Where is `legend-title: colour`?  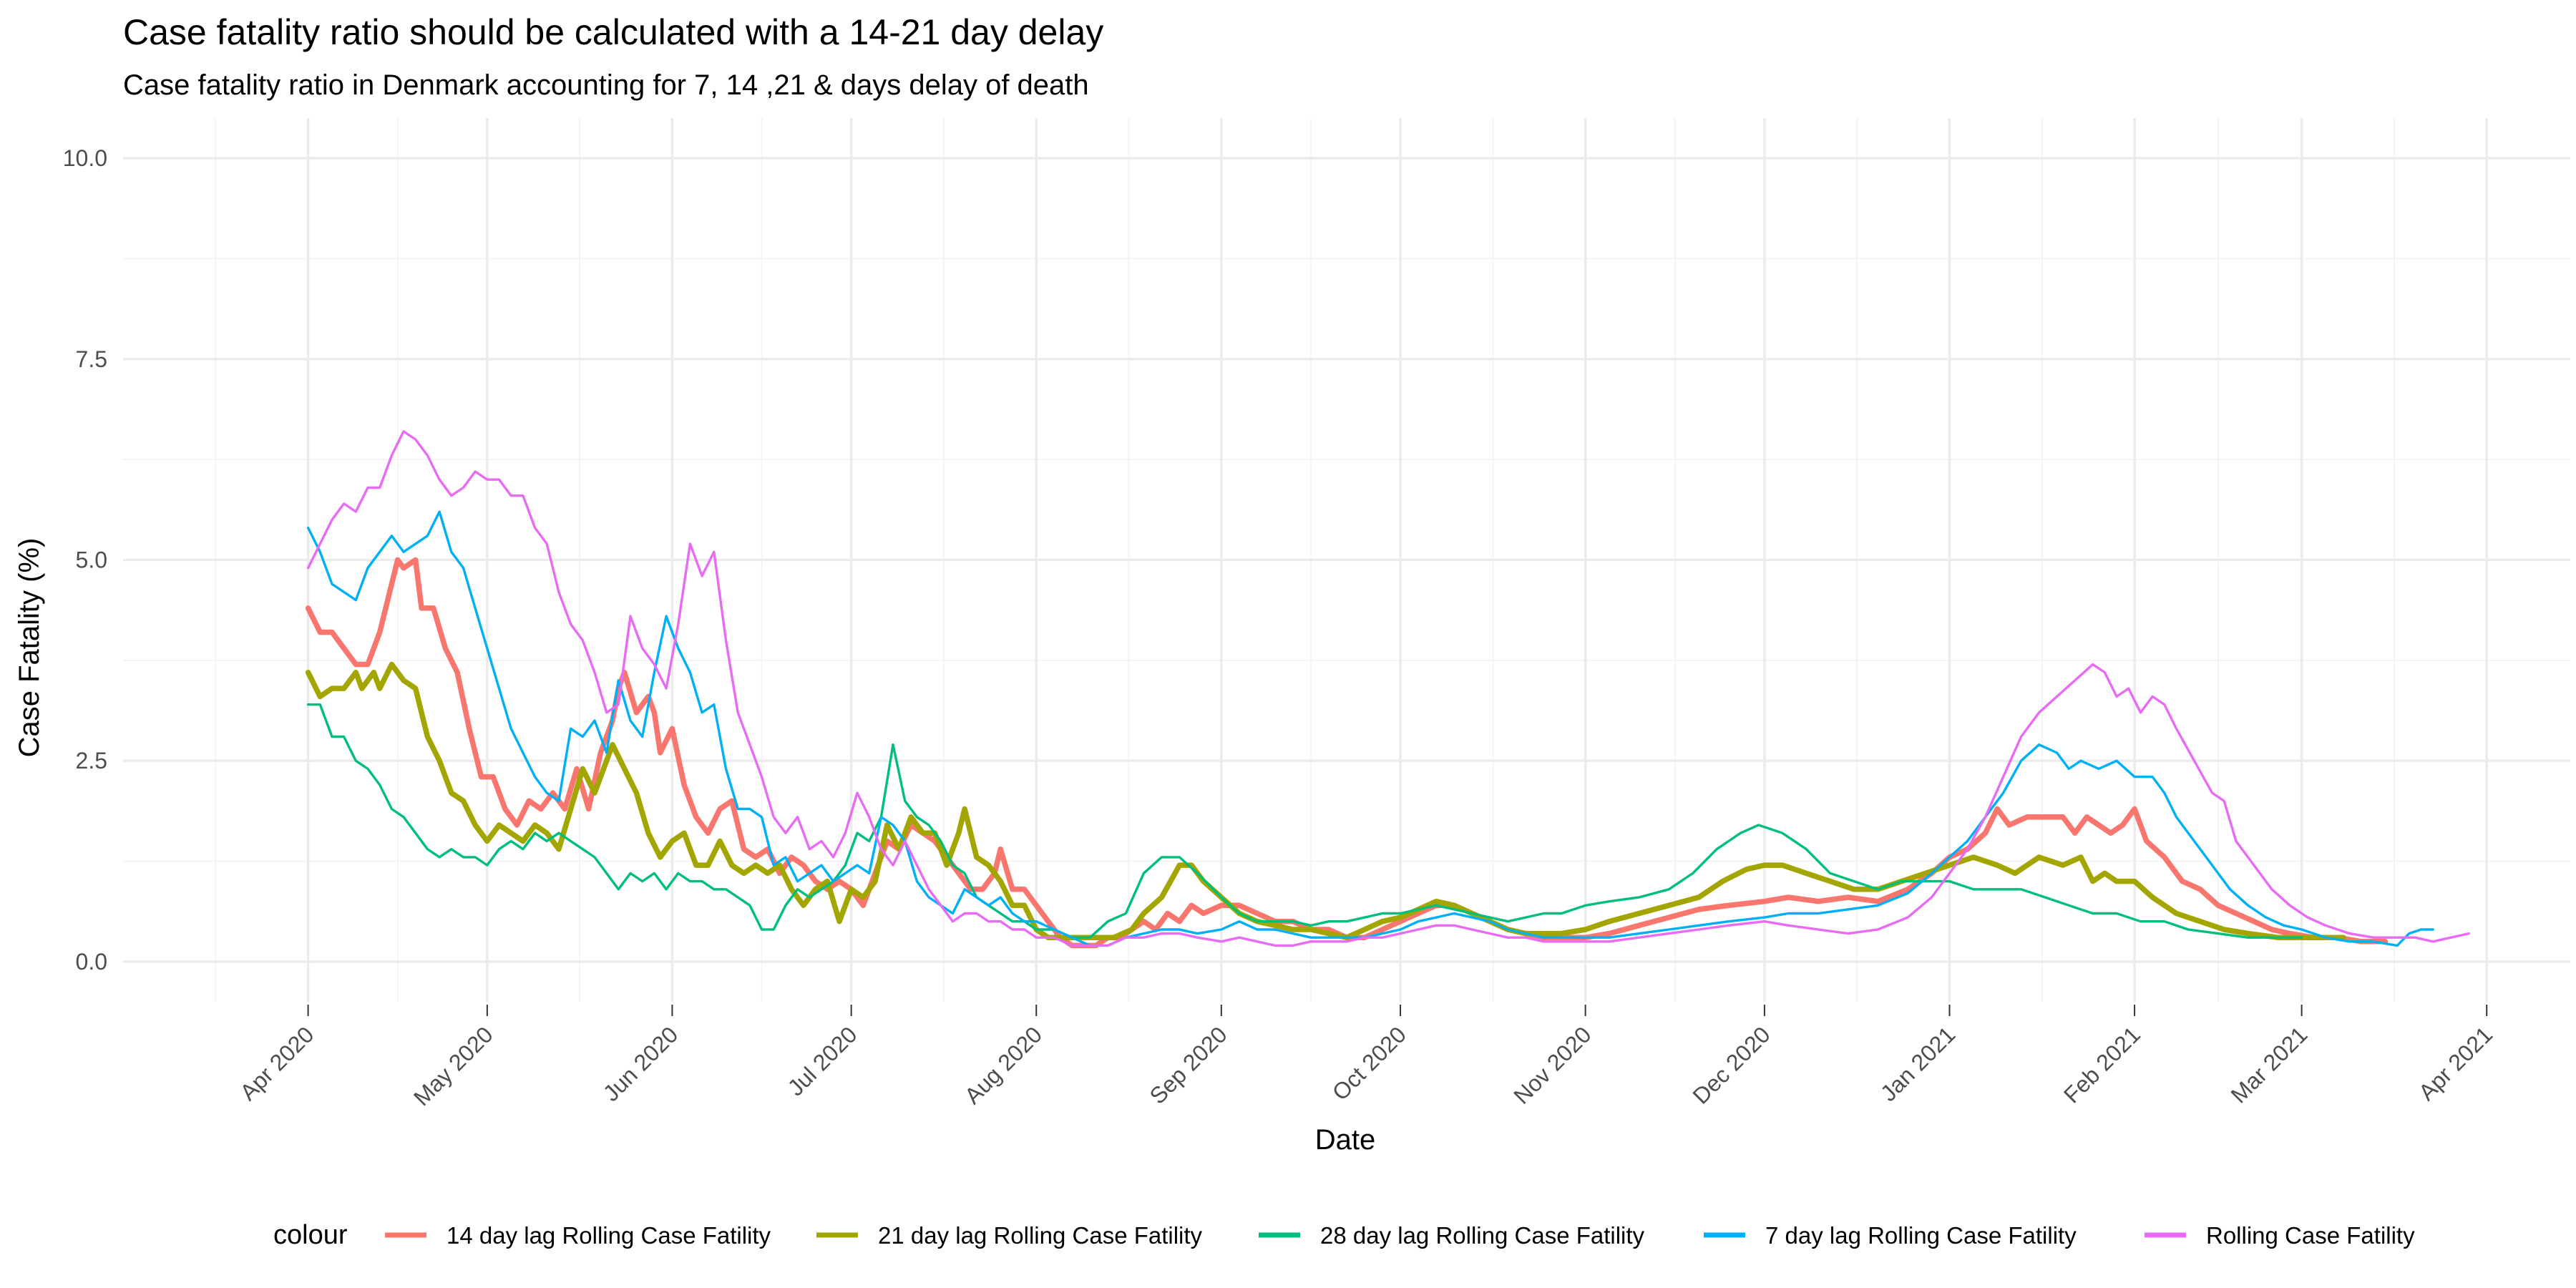 legend-title: colour is located at coordinates (310, 1235).